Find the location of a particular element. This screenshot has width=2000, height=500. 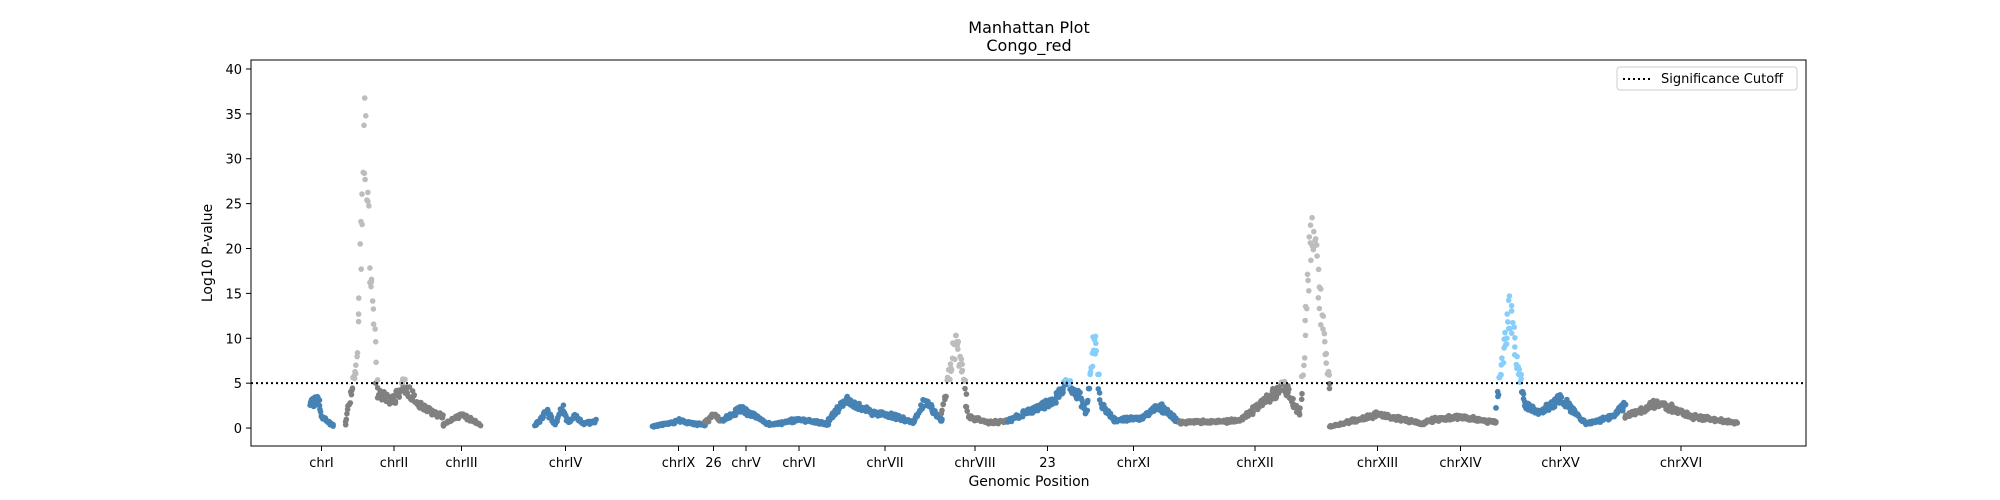

legend: Significance Cutoff is located at coordinates (1707, 78).